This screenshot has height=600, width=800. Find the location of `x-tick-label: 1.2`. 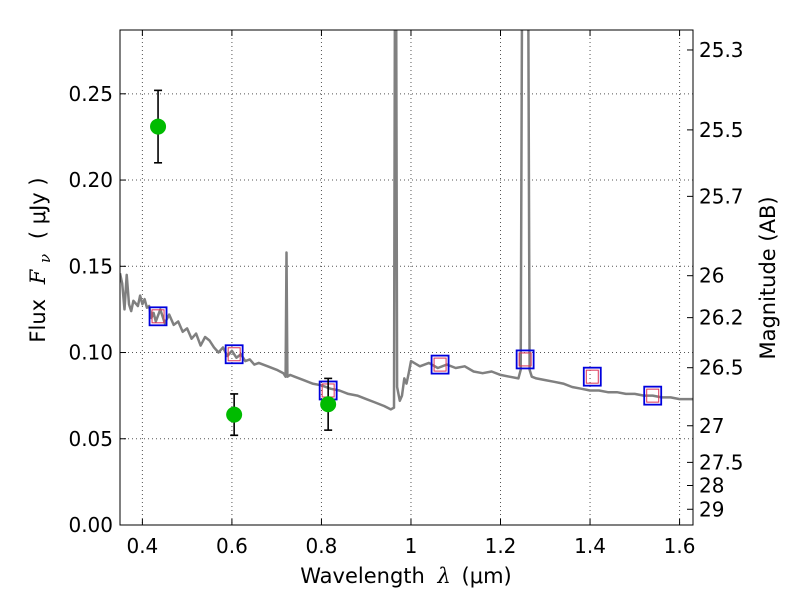

x-tick-label: 1.2 is located at coordinates (501, 546).